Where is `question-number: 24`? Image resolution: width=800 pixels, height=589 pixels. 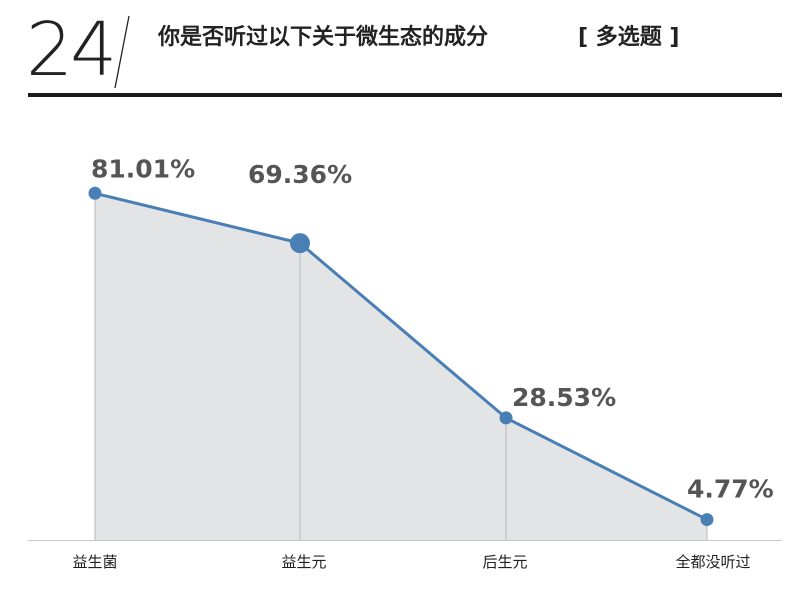
question-number: 24 is located at coordinates (71, 50).